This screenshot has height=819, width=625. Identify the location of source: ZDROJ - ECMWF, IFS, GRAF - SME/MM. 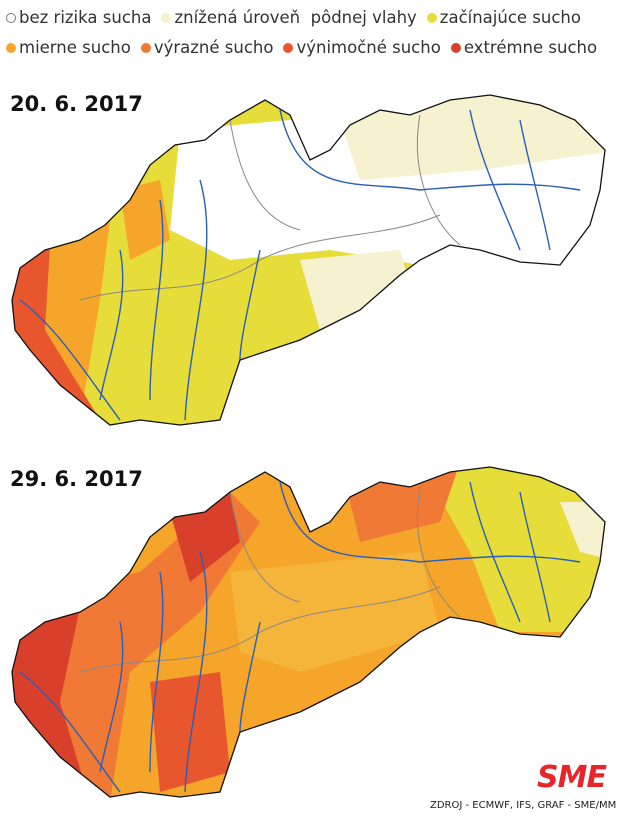
(523, 805).